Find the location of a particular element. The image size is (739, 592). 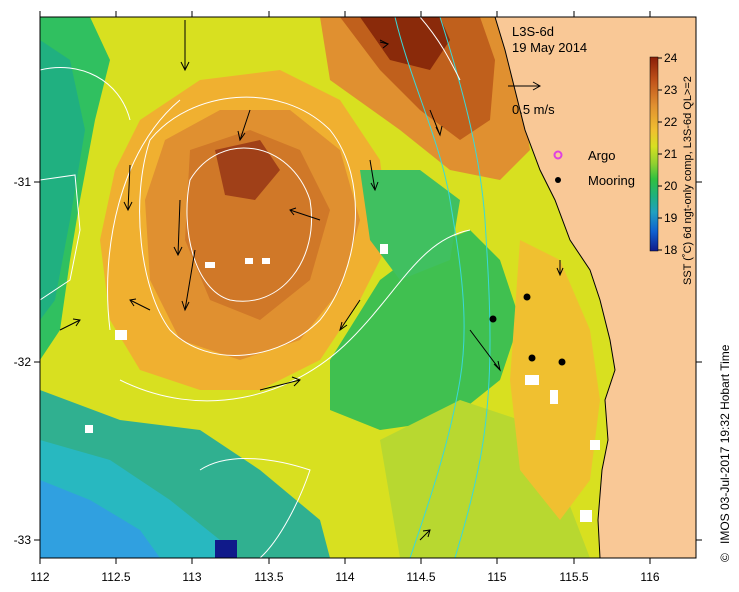

y-axis-labels: -31 -32 -33 is located at coordinates (23, 361).